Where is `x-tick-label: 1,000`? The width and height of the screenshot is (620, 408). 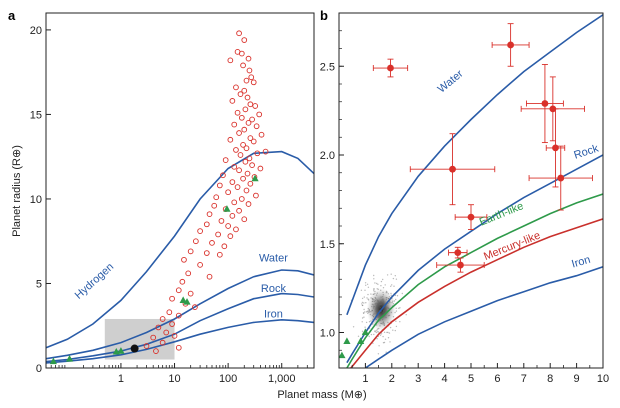
x-tick-label: 1,000 is located at coordinates (282, 379).